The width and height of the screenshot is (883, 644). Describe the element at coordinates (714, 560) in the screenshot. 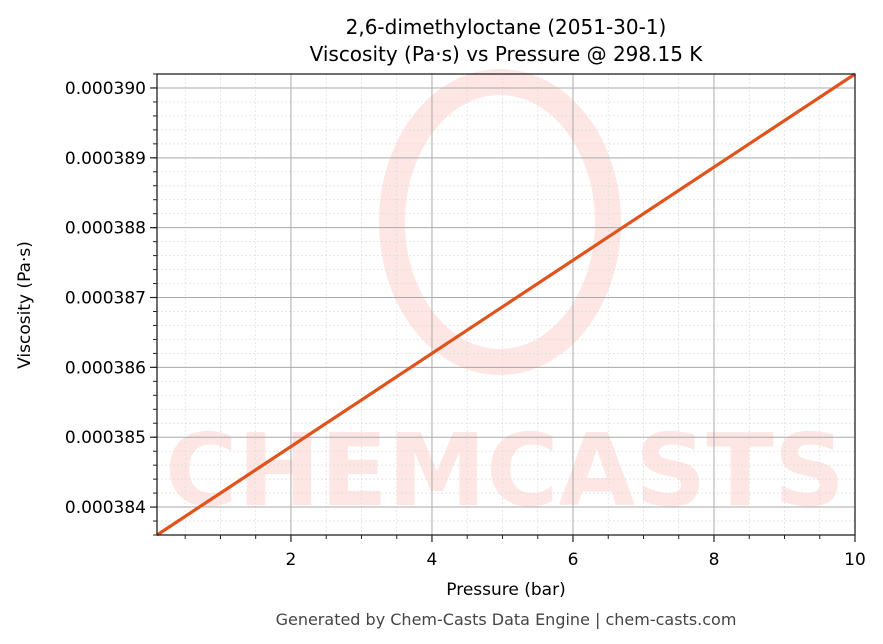

I see `x-tick-label: 8` at that location.